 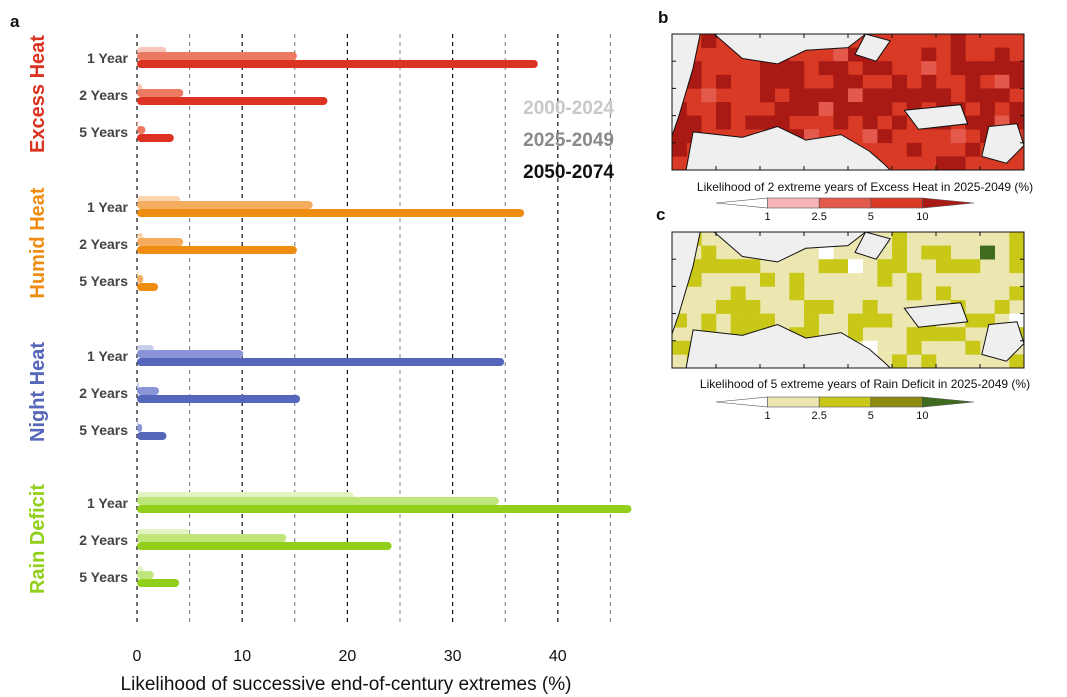 I want to click on legend-period-1: 2000-2024, so click(x=568, y=108).